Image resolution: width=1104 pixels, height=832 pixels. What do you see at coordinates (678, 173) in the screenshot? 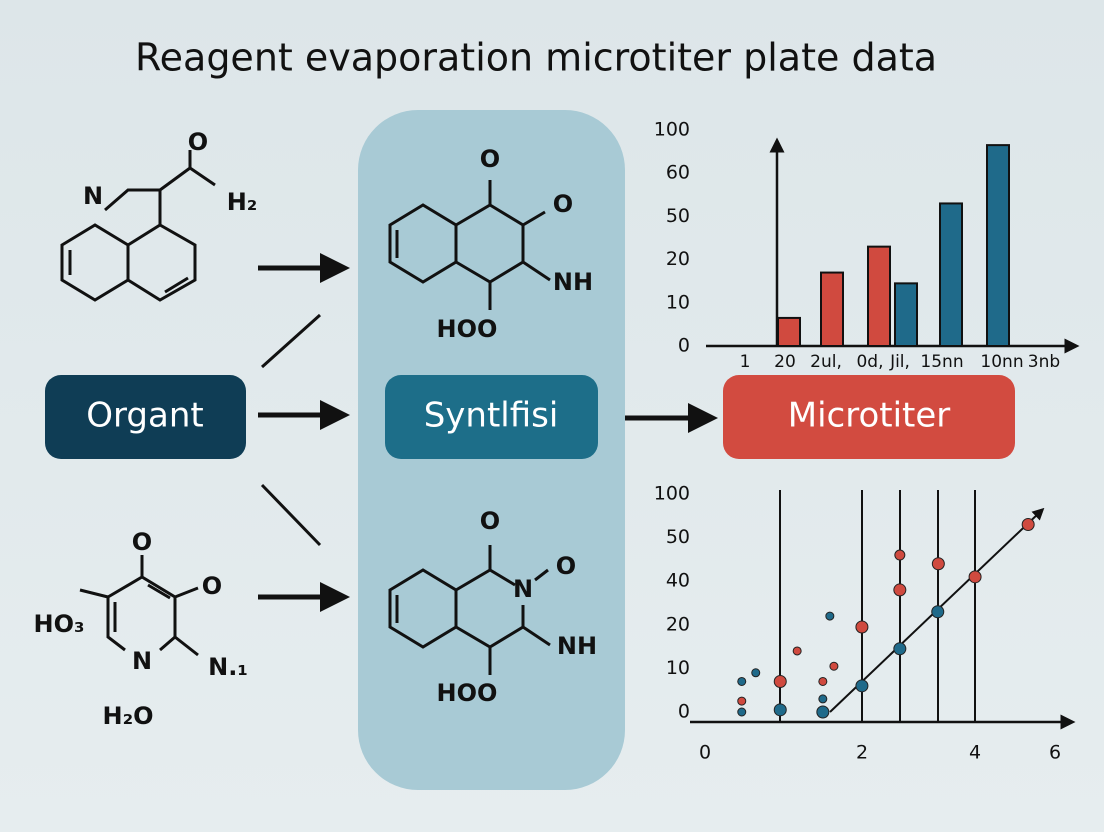
I see `y-tick-label: 60` at bounding box center [678, 173].